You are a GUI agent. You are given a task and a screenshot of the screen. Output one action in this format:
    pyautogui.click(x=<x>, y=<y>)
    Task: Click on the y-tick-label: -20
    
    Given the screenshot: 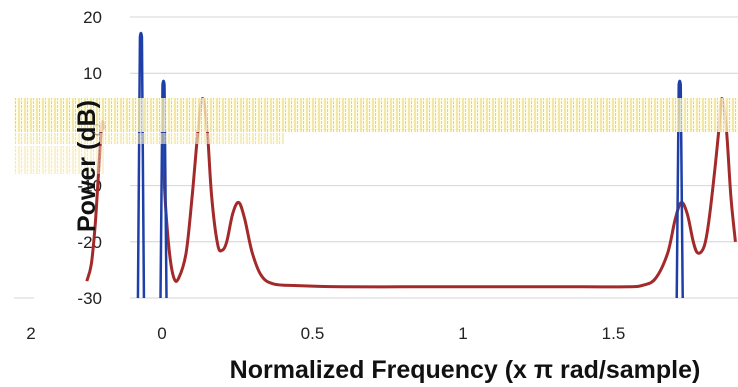 What is the action you would take?
    pyautogui.click(x=89, y=242)
    